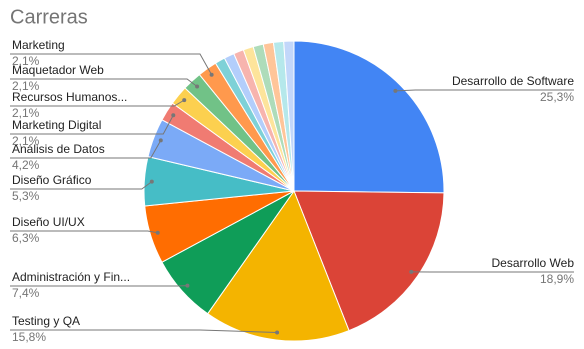 The image size is (584, 349). Describe the element at coordinates (557, 279) in the screenshot. I see `value-label: 18,9%` at that location.